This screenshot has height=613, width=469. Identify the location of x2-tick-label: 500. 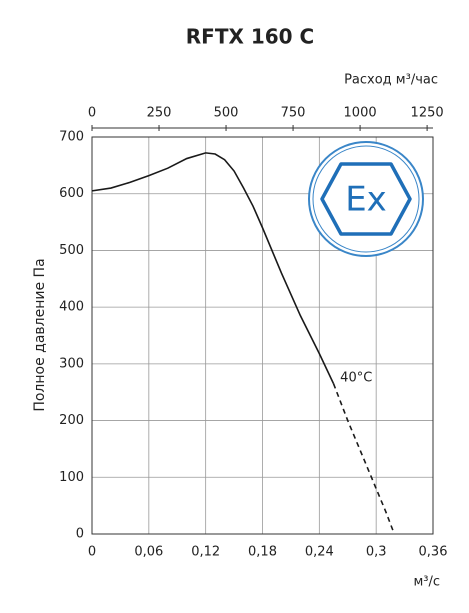
(226, 113).